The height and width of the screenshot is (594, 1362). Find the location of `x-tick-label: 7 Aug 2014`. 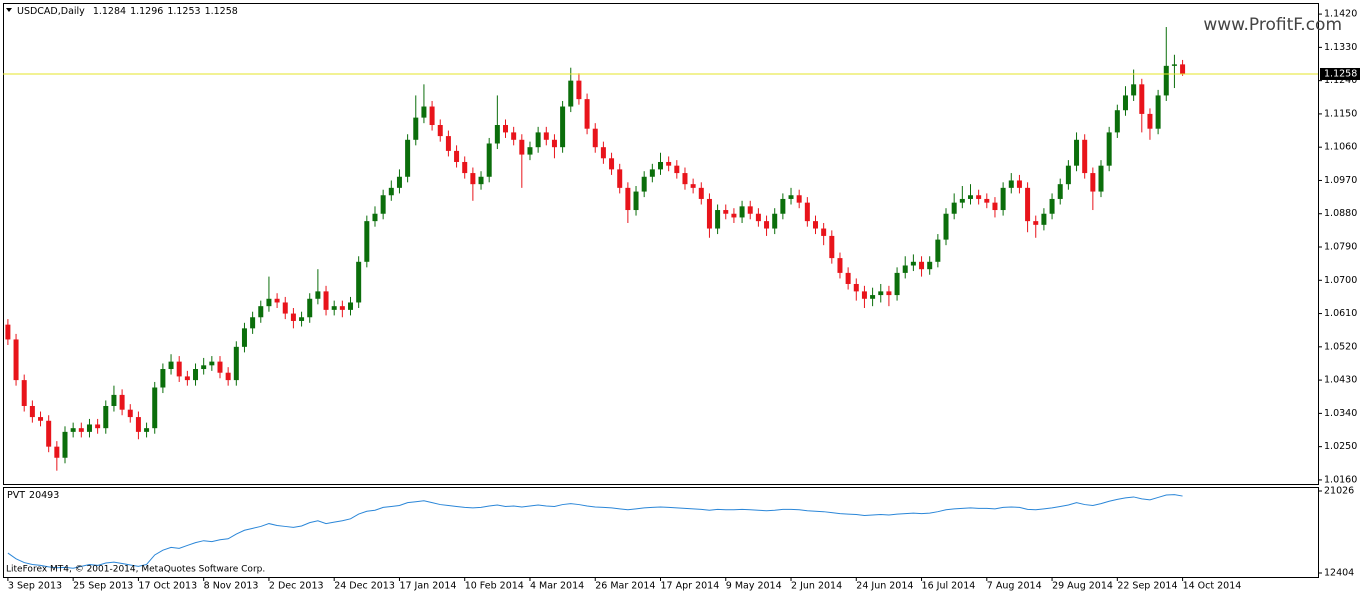

x-tick-label: 7 Aug 2014 is located at coordinates (1014, 586).